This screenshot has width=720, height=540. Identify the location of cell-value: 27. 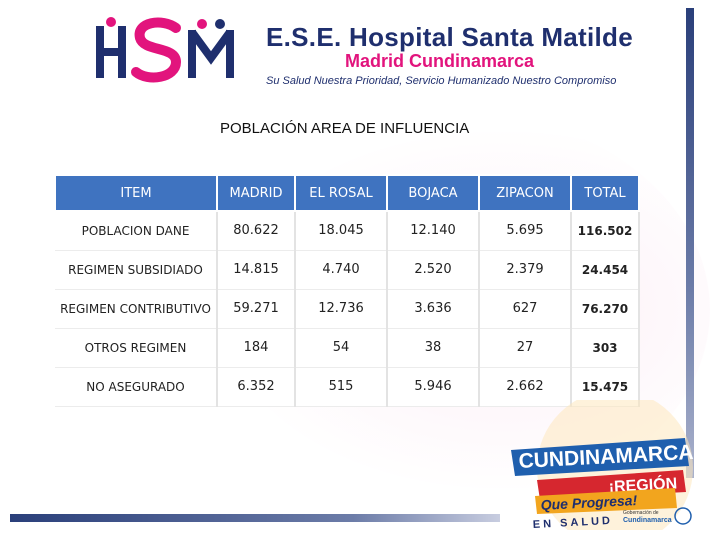
(525, 348).